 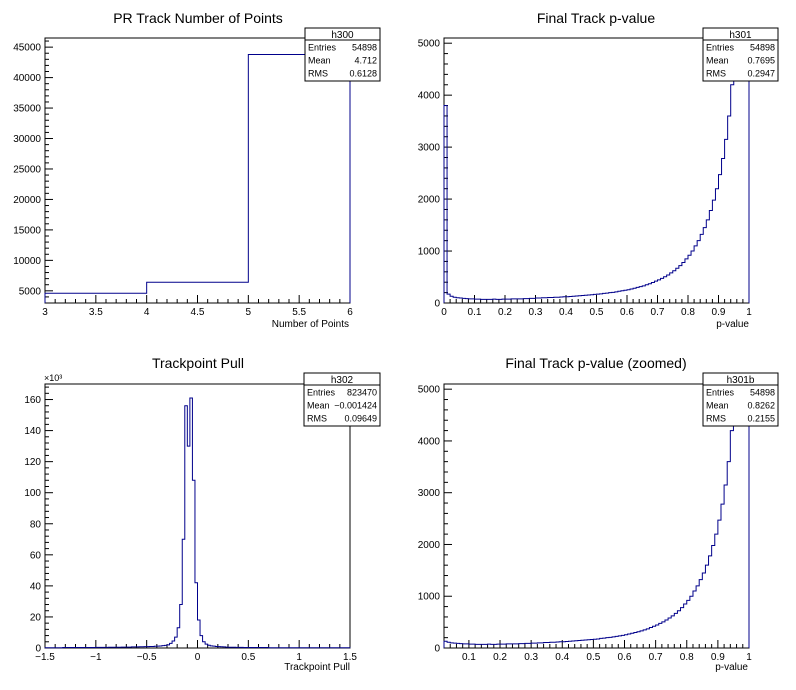 What do you see at coordinates (363, 74) in the screenshot?
I see `stats-row-value: 0.6128` at bounding box center [363, 74].